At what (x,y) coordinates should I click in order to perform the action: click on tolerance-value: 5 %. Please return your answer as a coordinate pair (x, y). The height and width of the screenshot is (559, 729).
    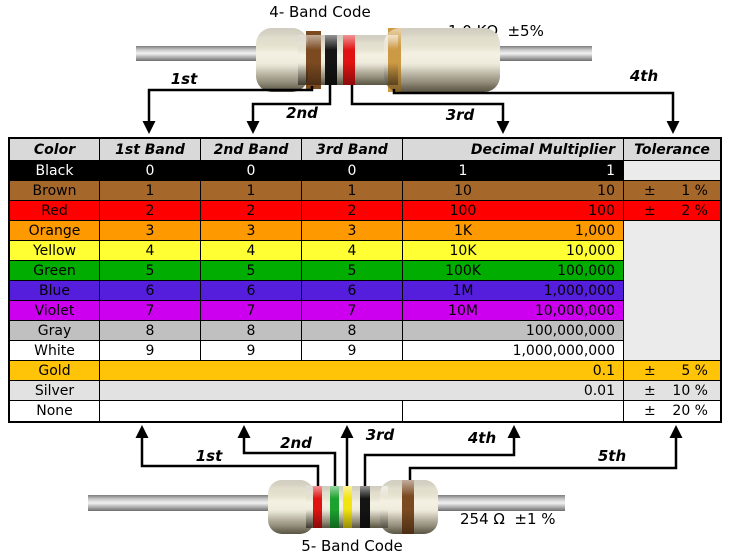
    Looking at the image, I should click on (694, 370).